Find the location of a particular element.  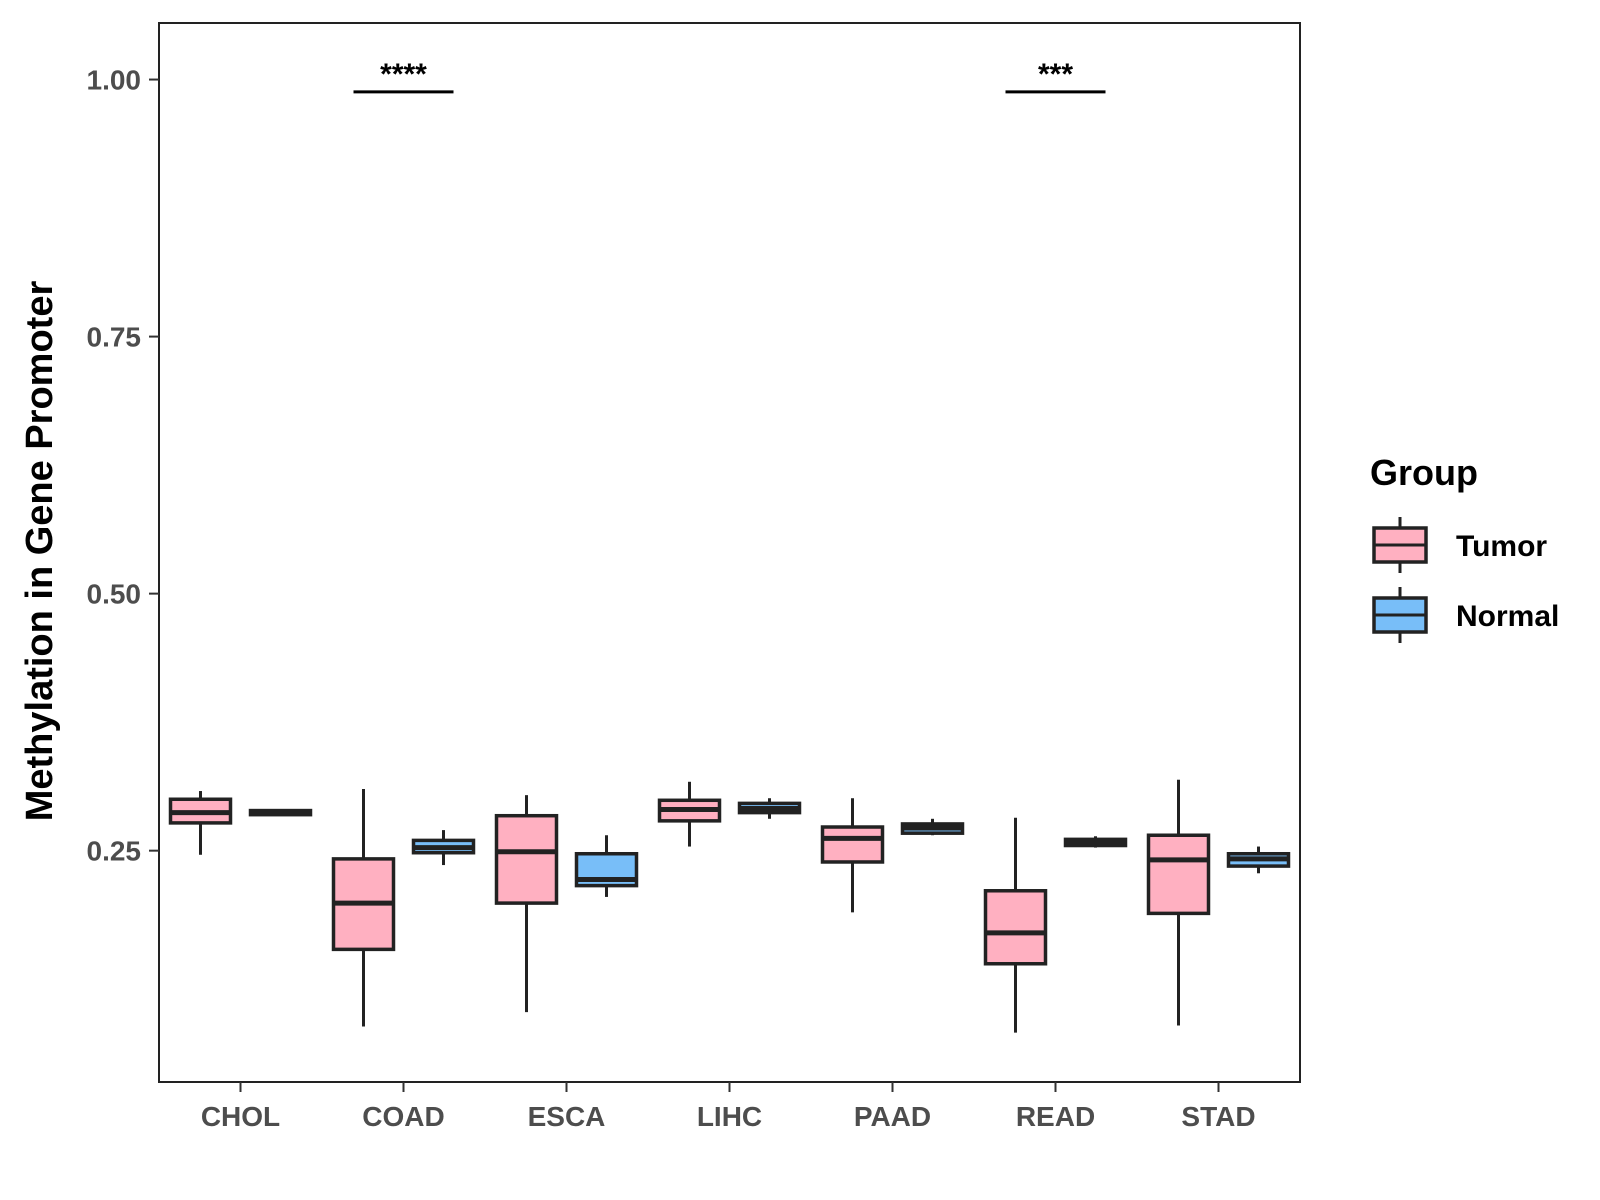

box-tumor-paad is located at coordinates (852, 855).